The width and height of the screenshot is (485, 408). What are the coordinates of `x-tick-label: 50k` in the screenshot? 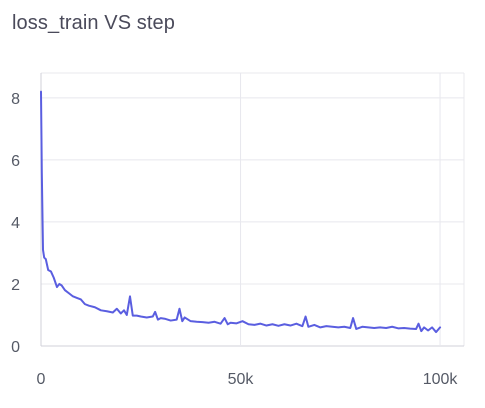 It's located at (241, 379).